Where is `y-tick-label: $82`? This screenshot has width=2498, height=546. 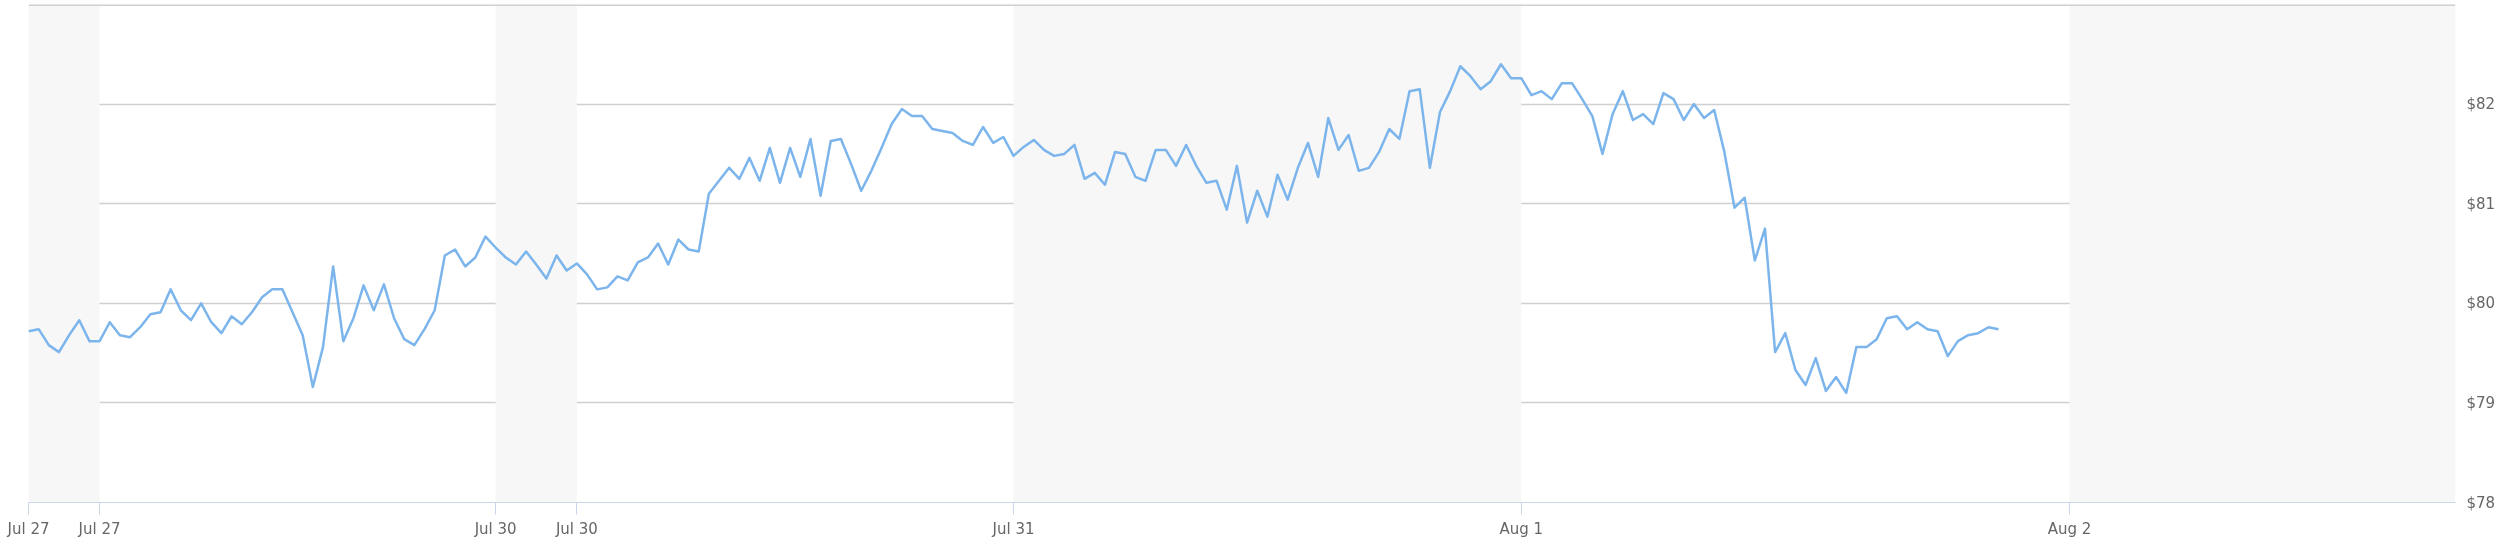
y-tick-label: $82 is located at coordinates (2481, 104).